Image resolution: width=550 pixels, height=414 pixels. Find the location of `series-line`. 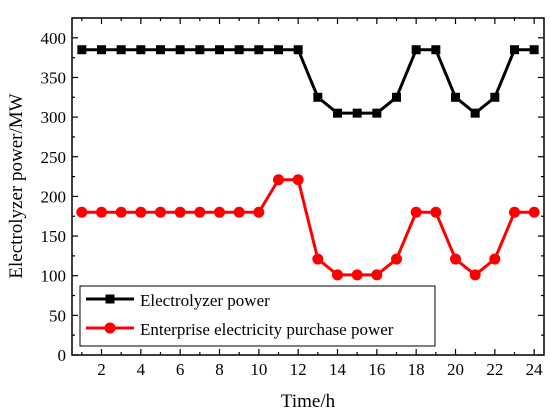

series-line is located at coordinates (308, 82).